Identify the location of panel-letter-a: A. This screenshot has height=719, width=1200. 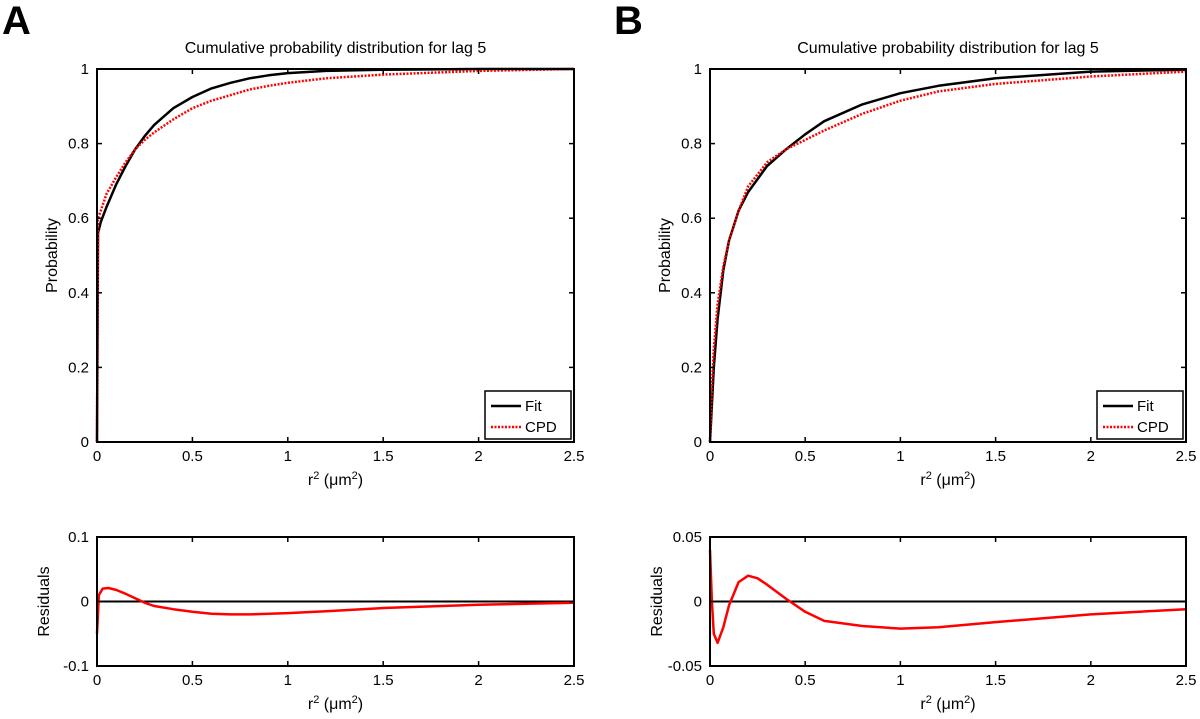
(16, 21).